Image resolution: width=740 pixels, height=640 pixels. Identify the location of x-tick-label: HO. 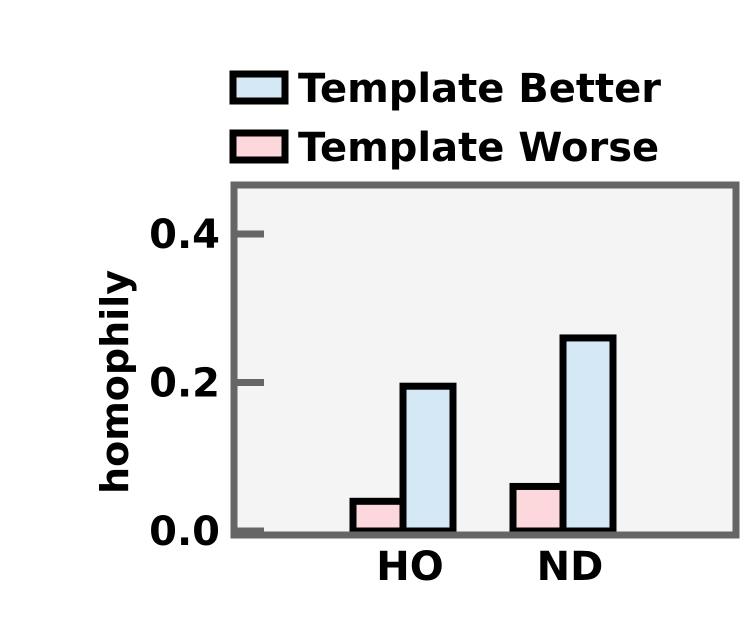
(409, 567).